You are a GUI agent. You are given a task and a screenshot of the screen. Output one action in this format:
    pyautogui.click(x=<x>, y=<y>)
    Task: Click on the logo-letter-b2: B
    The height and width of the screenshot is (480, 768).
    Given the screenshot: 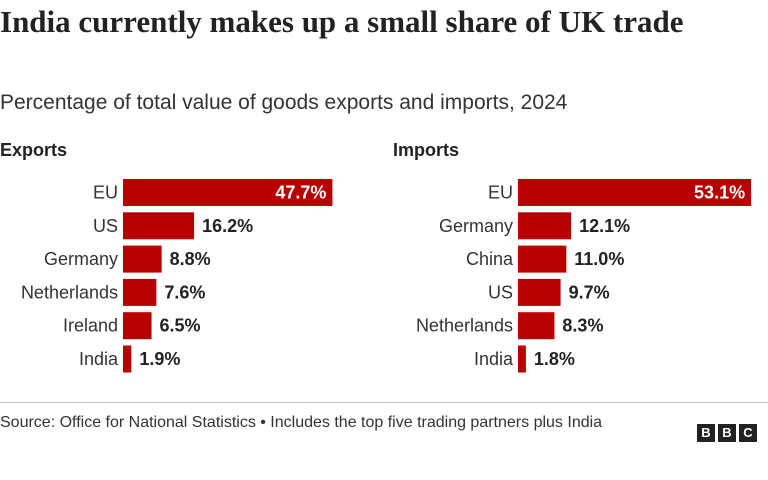 What is the action you would take?
    pyautogui.click(x=727, y=433)
    